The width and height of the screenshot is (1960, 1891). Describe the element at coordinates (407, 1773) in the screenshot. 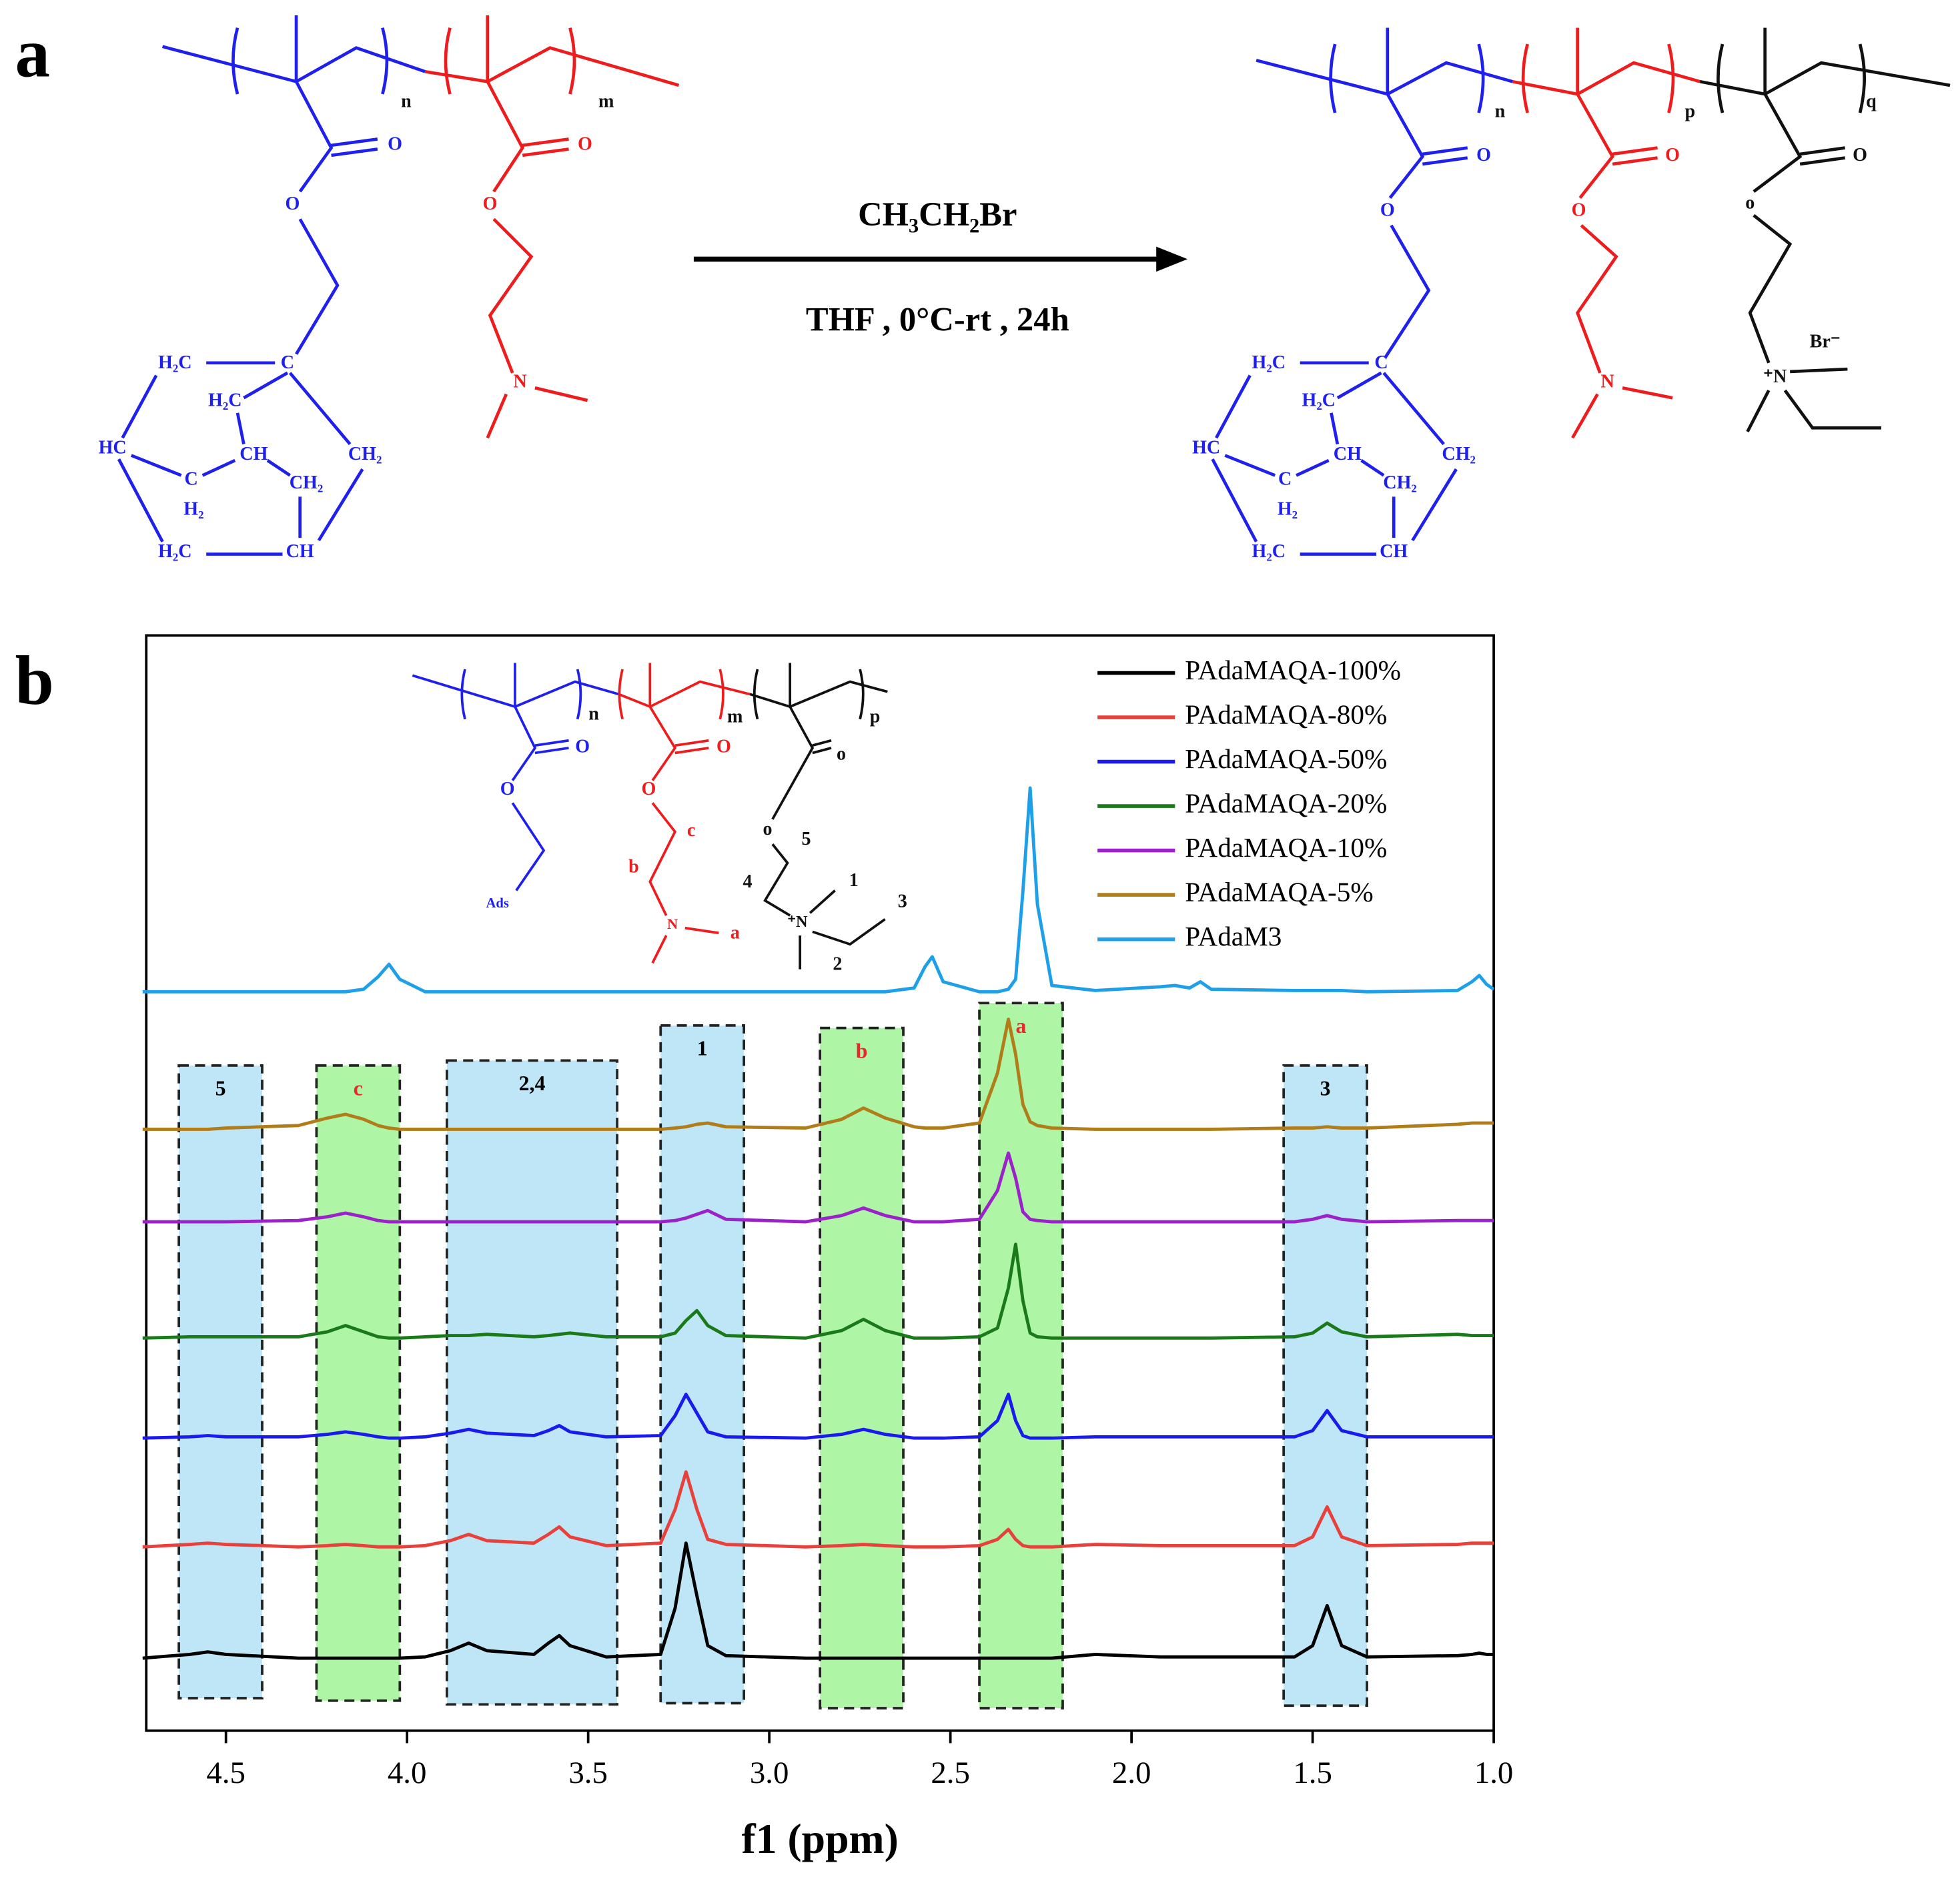

I see `x-tick-label: 4.0` at that location.